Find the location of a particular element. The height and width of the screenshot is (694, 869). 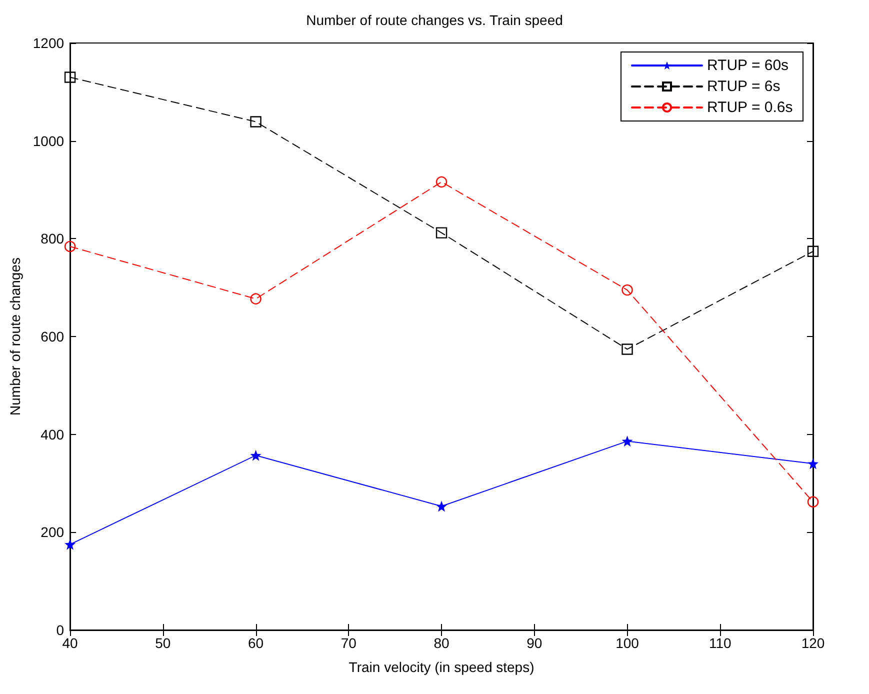

y-tick-label: 1000 is located at coordinates (48, 140).